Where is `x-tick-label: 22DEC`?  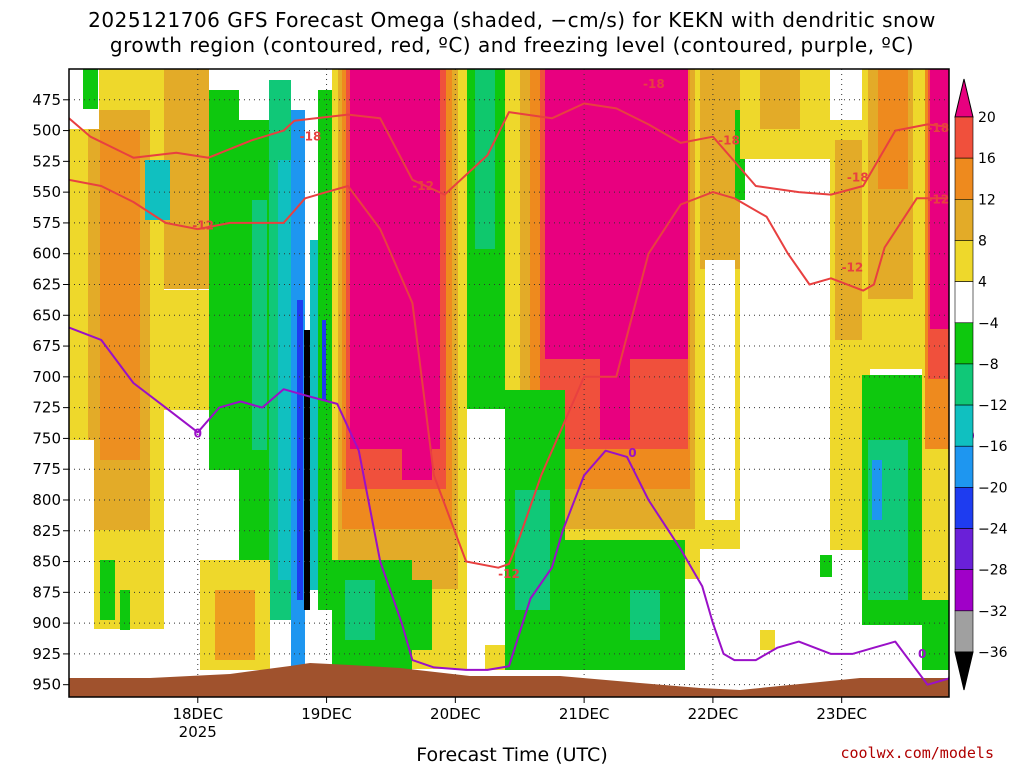 x-tick-label: 22DEC is located at coordinates (713, 714).